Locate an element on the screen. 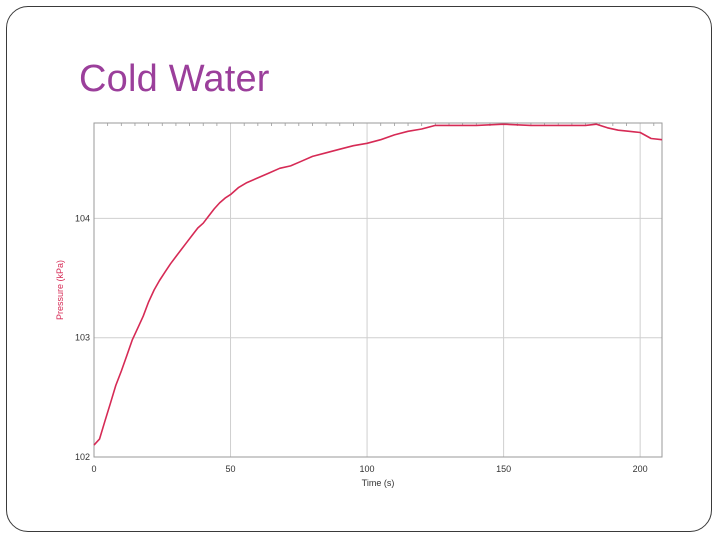  y-tick-label: 104 is located at coordinates (82, 218).